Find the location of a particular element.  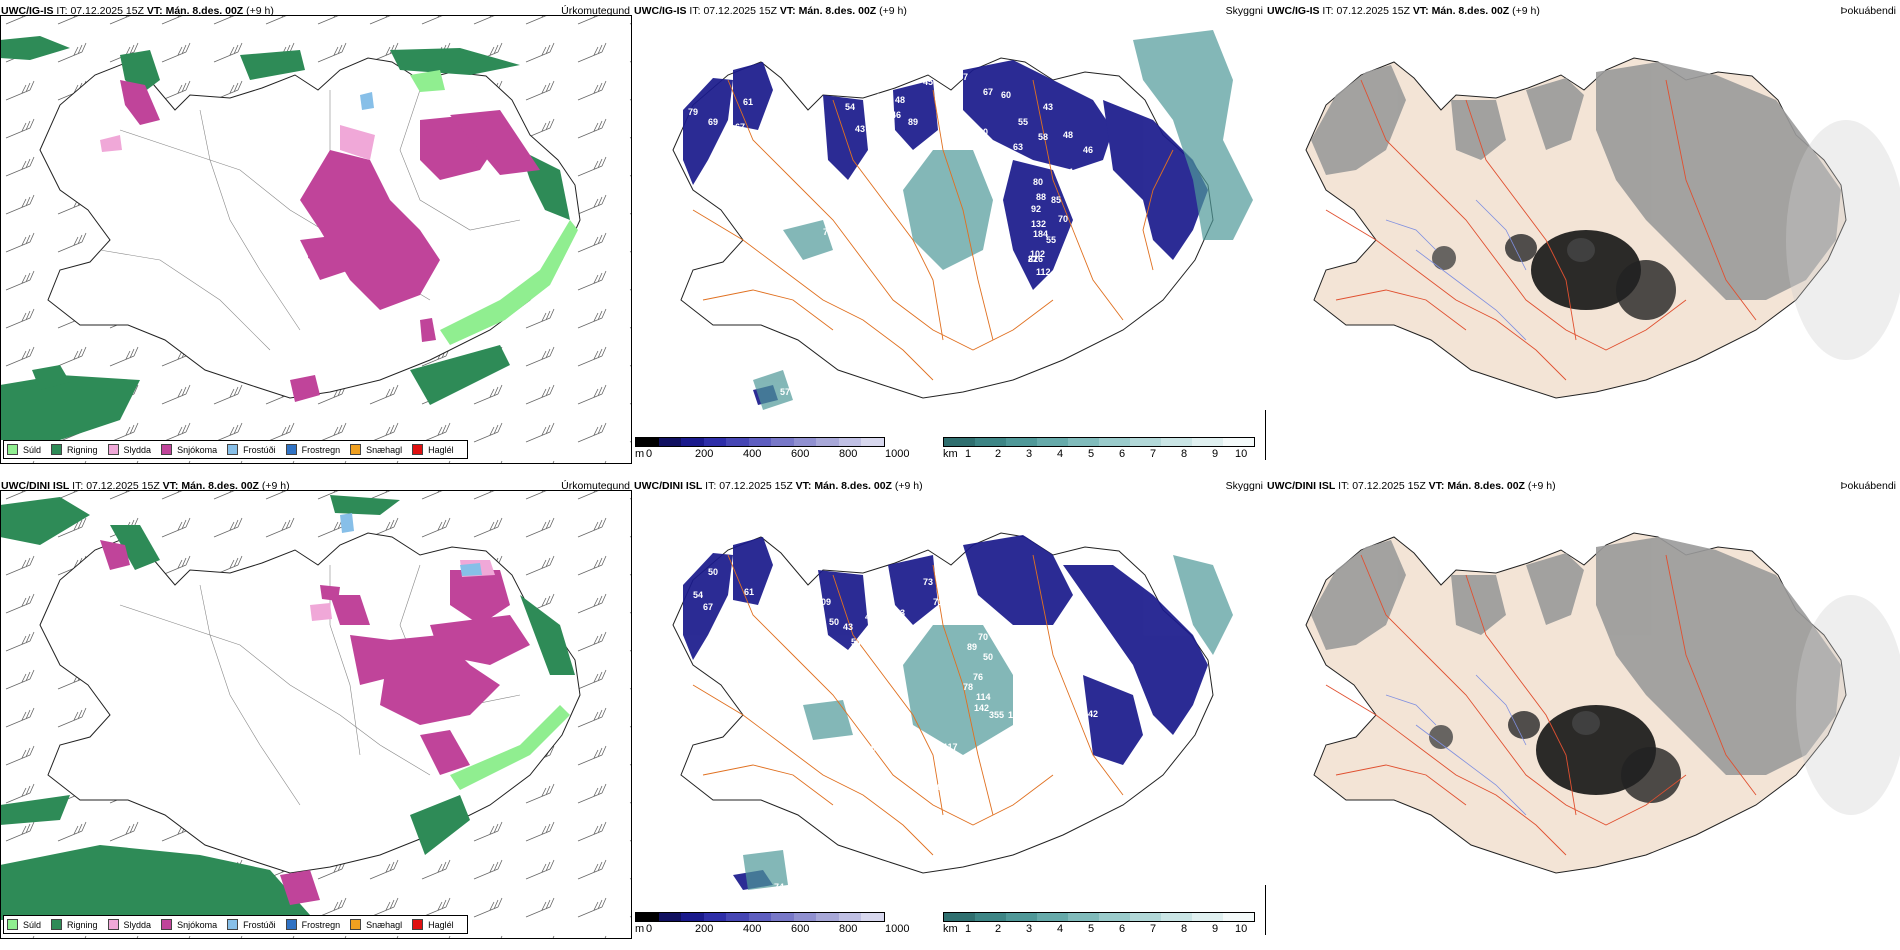

visibility-tick: 4 is located at coordinates (1060, 454).